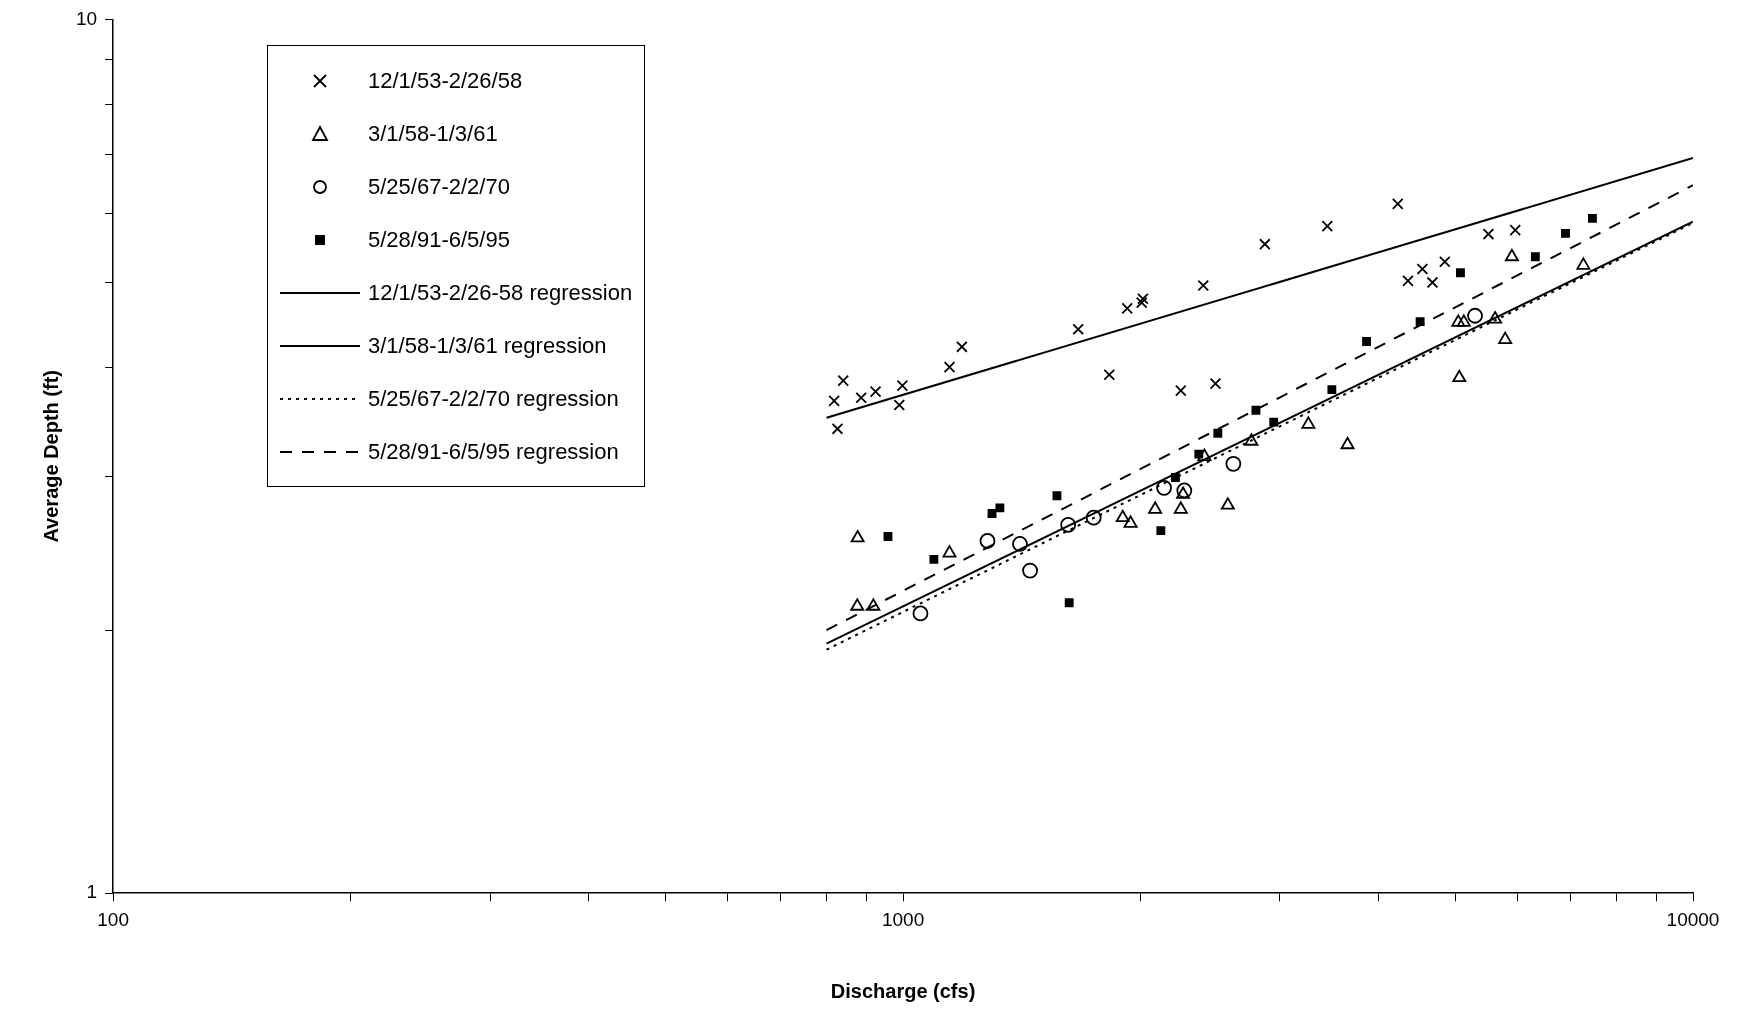 The image size is (1743, 1016). I want to click on y-tick-label: 10, so click(86, 18).